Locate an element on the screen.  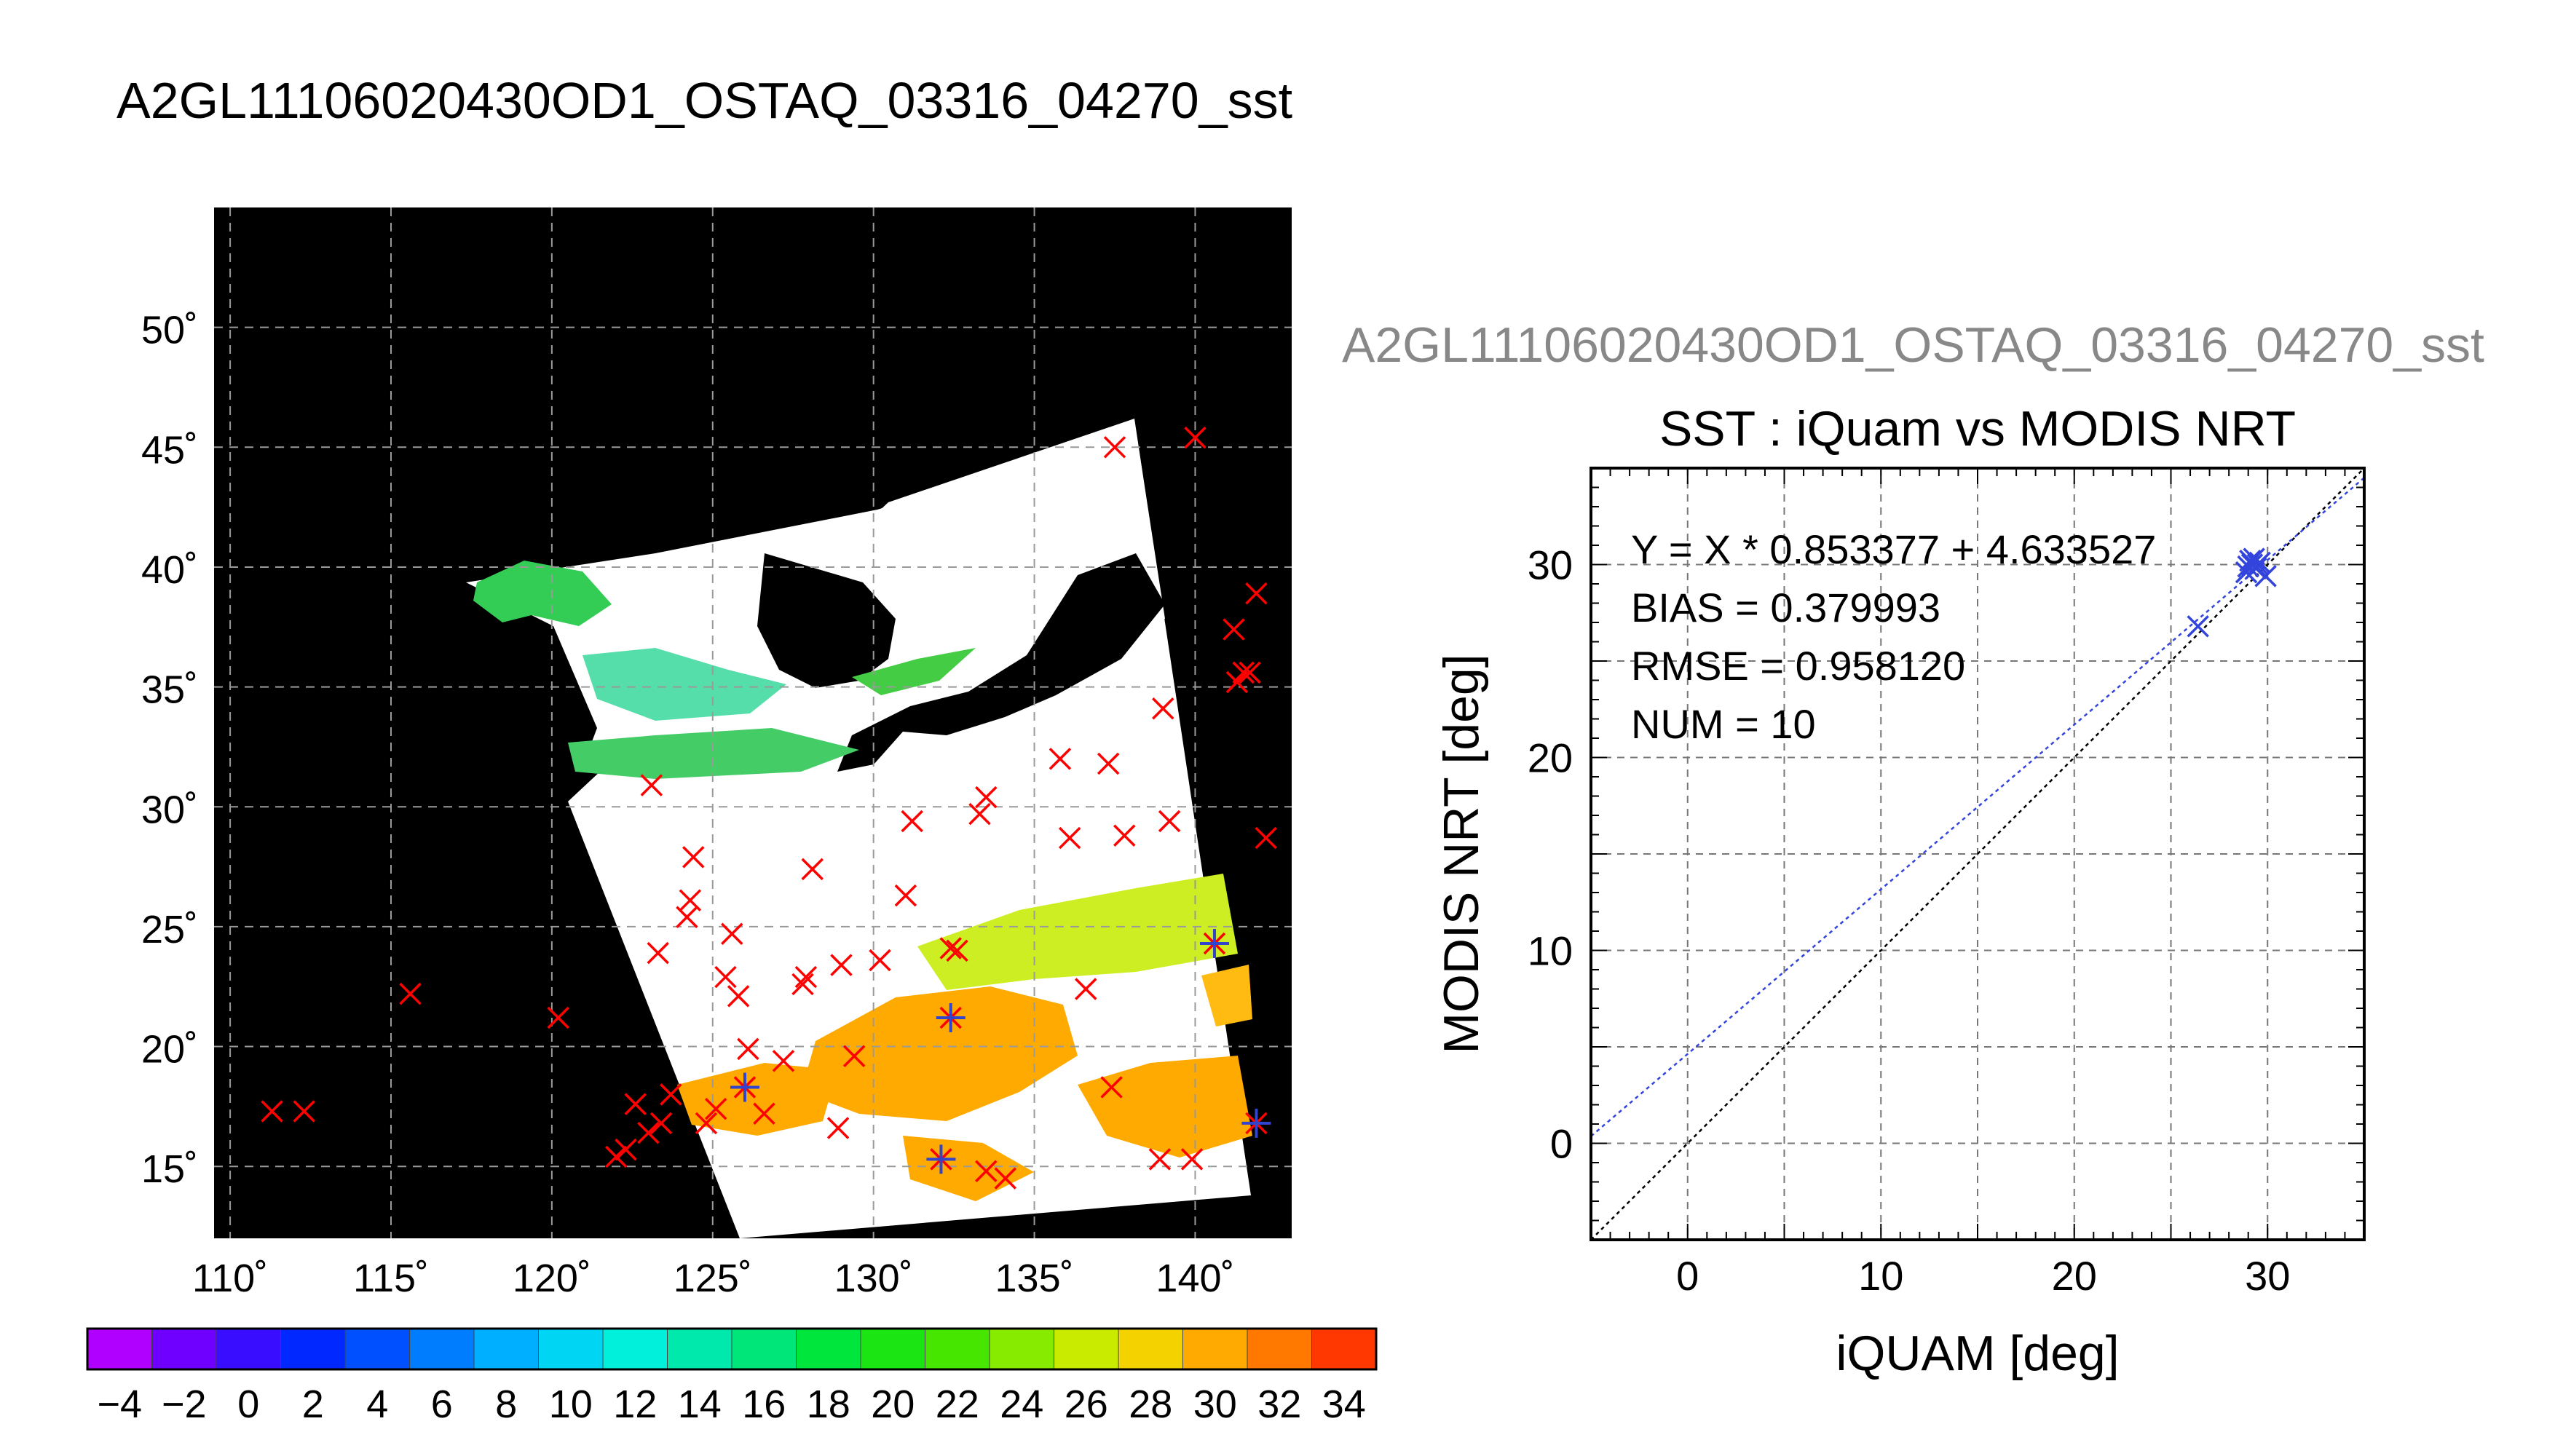
sst-patch-orange-main is located at coordinates (939, 1053).